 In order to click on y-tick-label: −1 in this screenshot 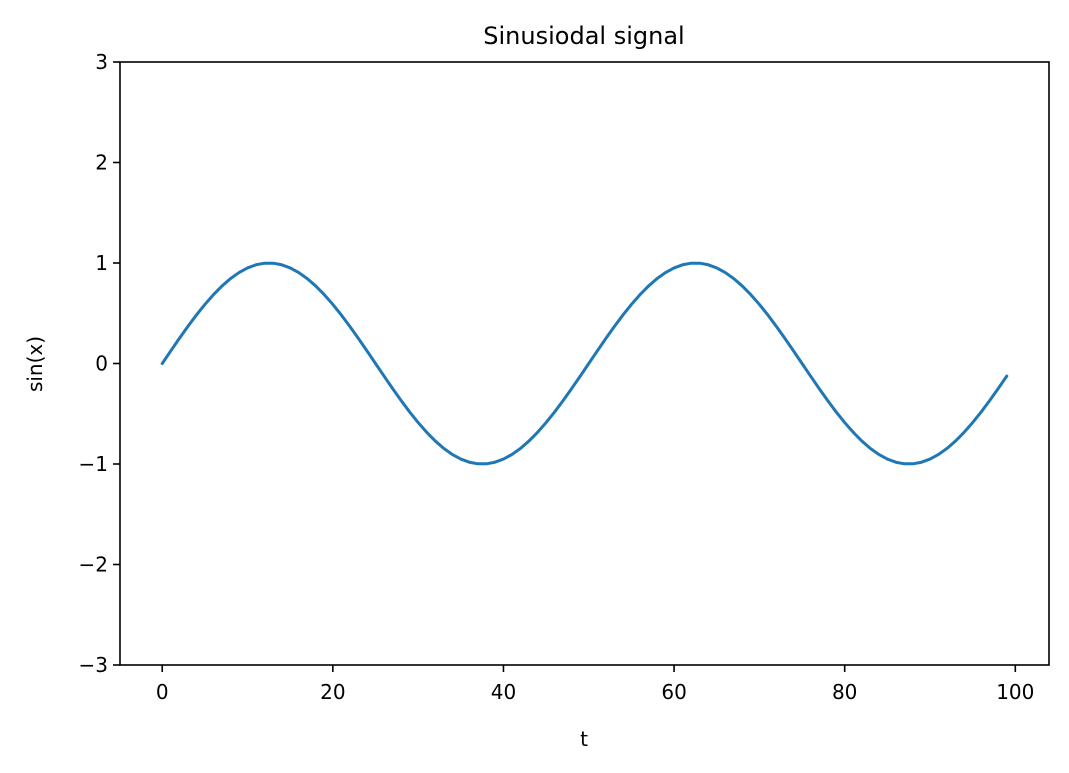, I will do `click(93, 464)`.